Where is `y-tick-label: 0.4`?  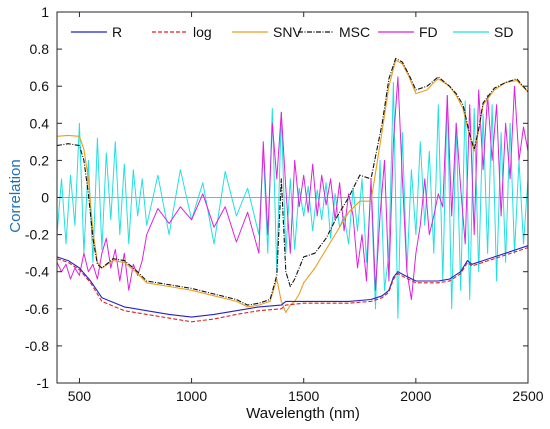 y-tick-label: 0.4 is located at coordinates (40, 123).